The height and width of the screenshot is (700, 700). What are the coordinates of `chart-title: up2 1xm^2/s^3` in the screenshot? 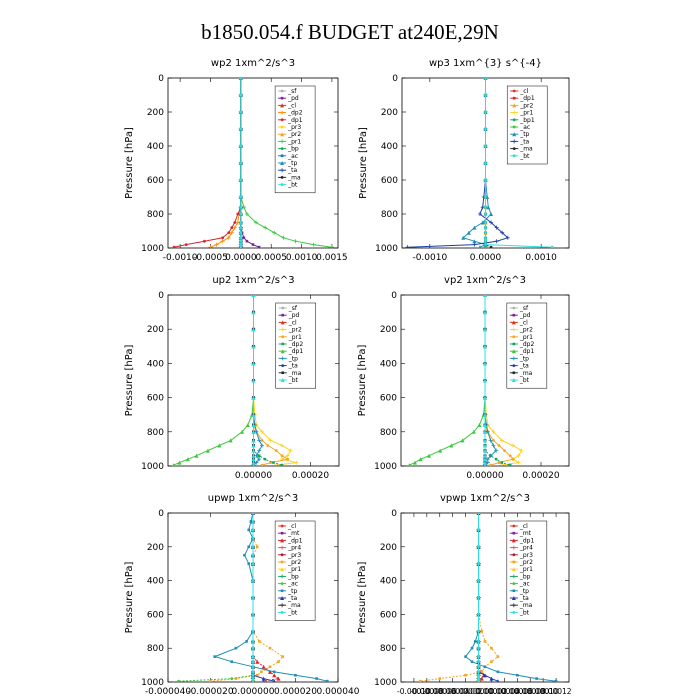 It's located at (253, 280).